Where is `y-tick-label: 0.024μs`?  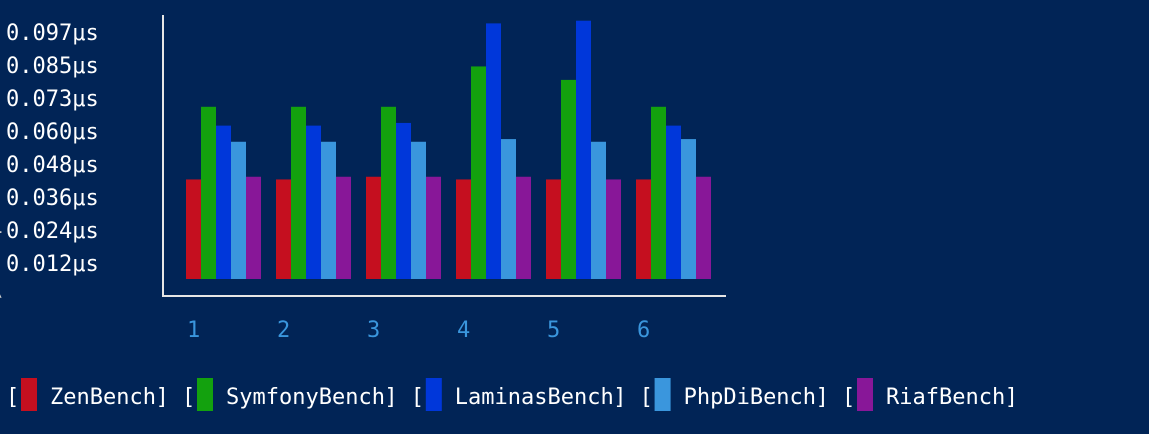
y-tick-label: 0.024μs is located at coordinates (52, 231).